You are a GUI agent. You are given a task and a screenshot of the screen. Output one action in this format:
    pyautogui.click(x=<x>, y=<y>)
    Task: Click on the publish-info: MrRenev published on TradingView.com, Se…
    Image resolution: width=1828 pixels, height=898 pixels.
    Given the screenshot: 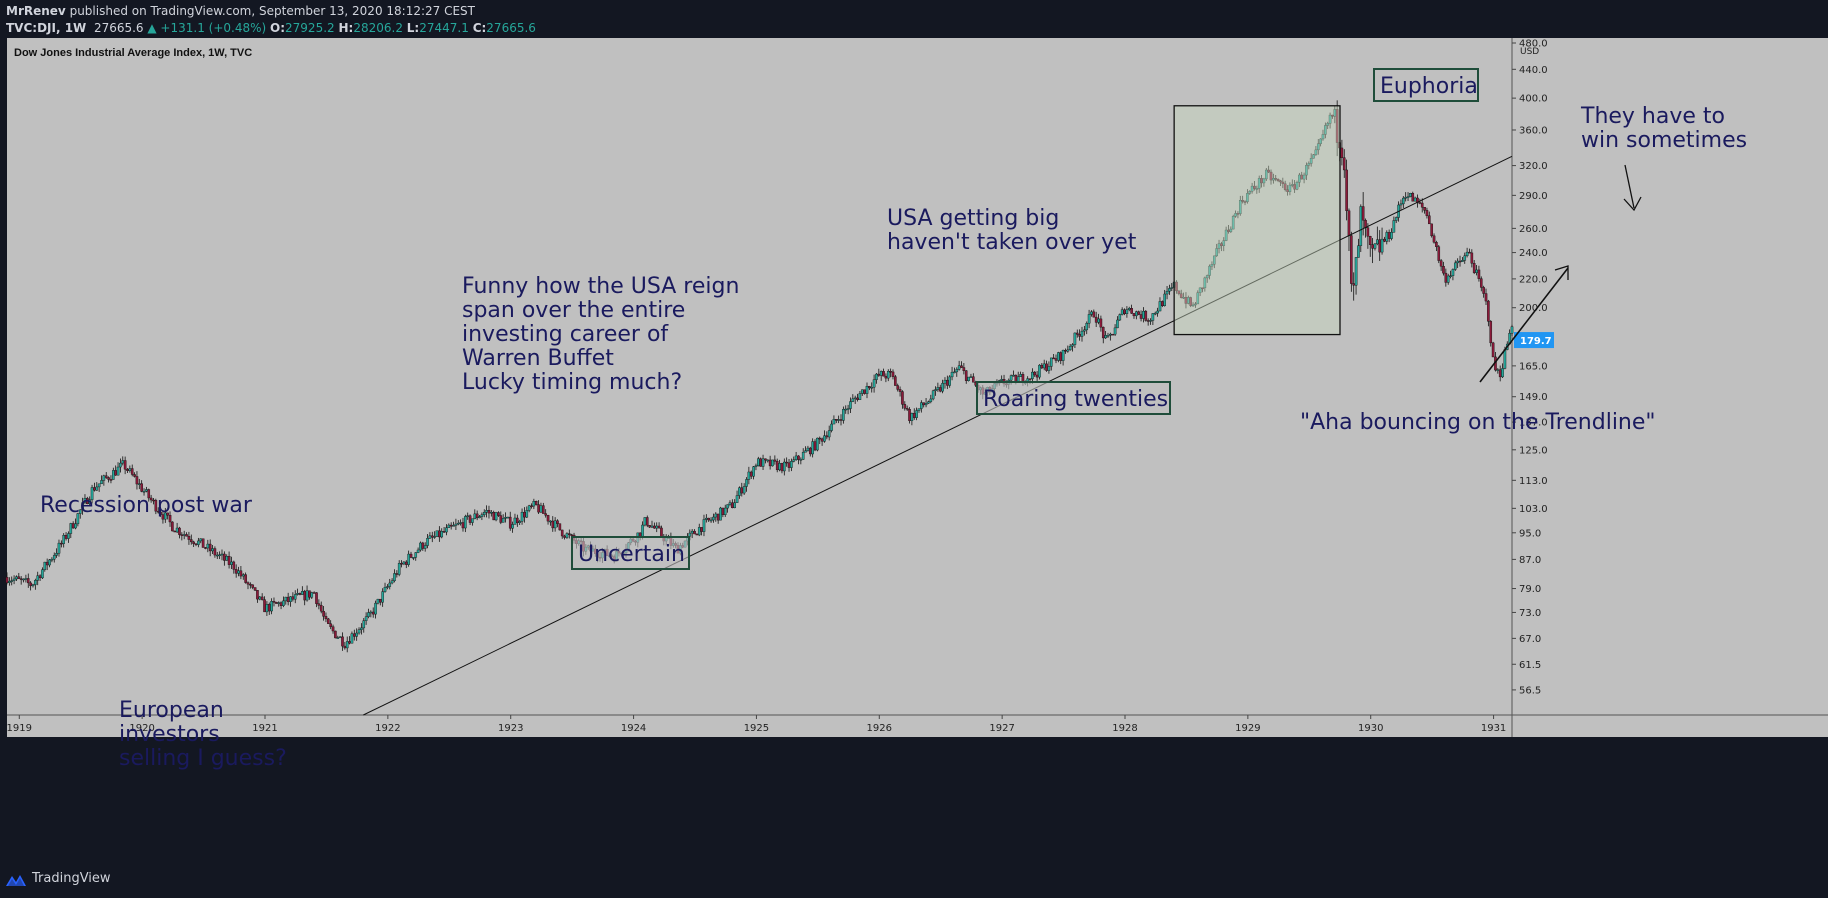 What is the action you would take?
    pyautogui.click(x=240, y=11)
    